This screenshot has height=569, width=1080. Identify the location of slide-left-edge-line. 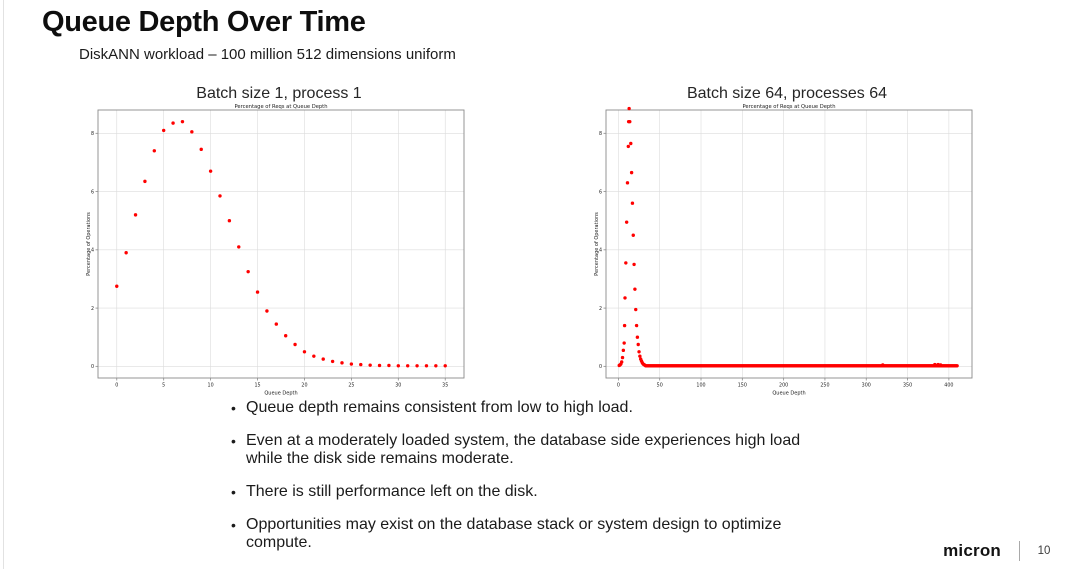
(3, 284).